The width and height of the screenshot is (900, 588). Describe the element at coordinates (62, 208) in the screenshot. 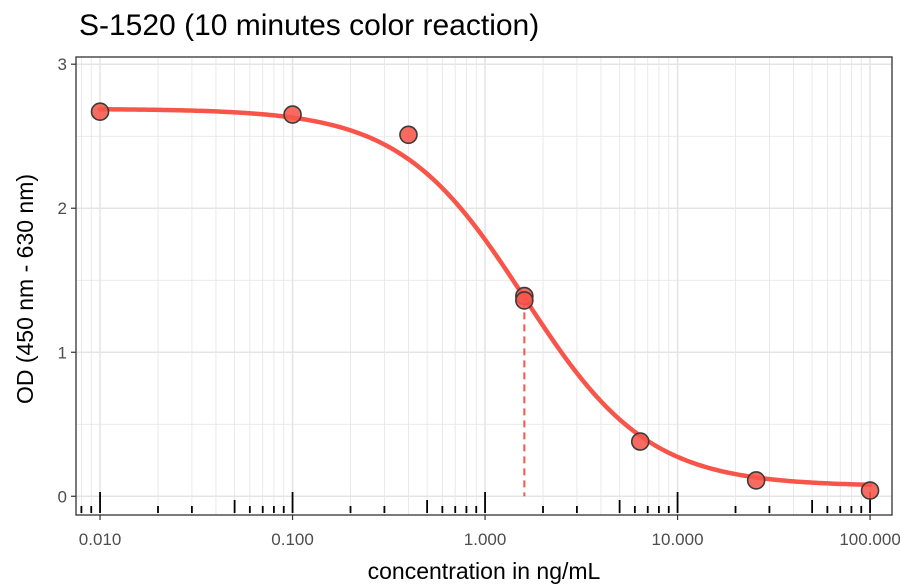

I see `y-tick-label: 2` at that location.